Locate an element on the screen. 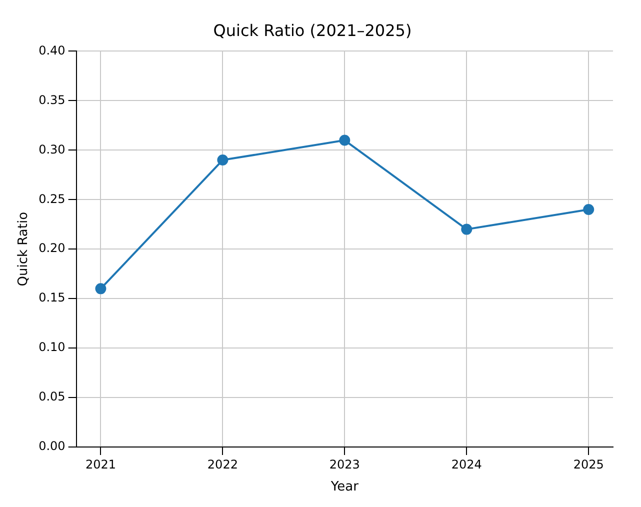 This screenshot has width=641, height=507. x-axis-title: Year is located at coordinates (345, 487).